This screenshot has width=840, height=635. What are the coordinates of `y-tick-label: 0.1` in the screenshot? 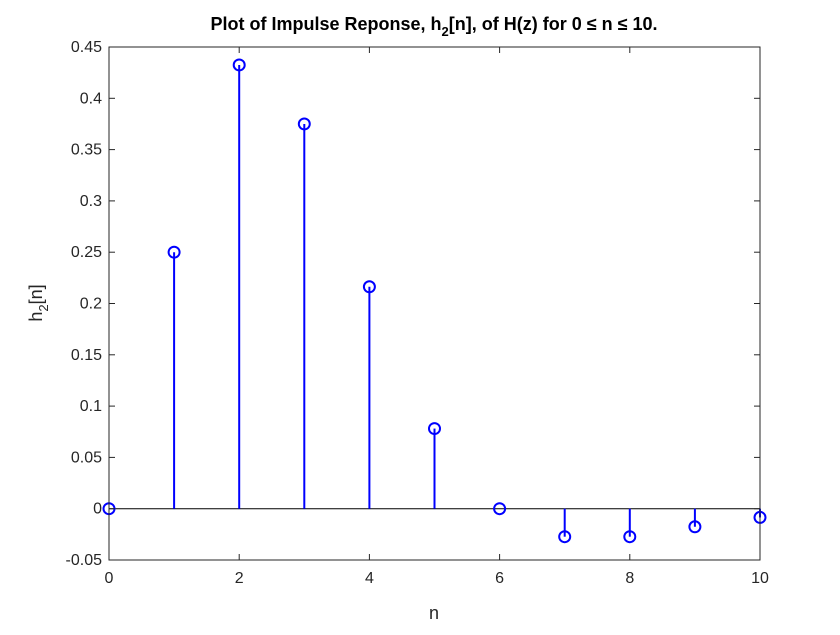 It's located at (91, 406).